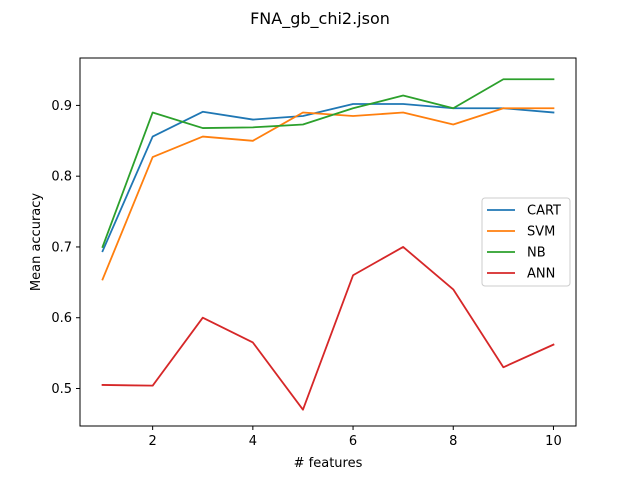 The height and width of the screenshot is (480, 640). I want to click on legend-box, so click(526, 242).